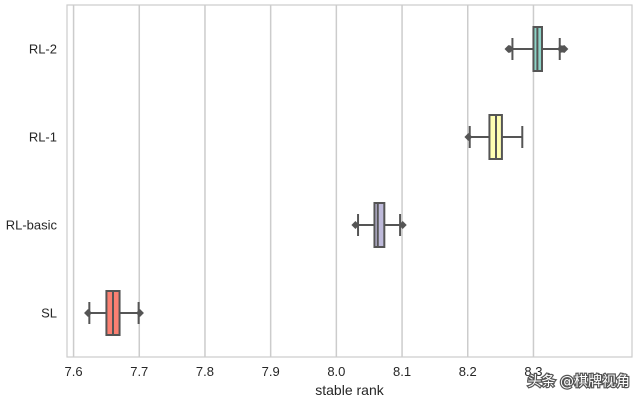 This screenshot has width=640, height=402. I want to click on x-tick-label: 7.6, so click(74, 371).